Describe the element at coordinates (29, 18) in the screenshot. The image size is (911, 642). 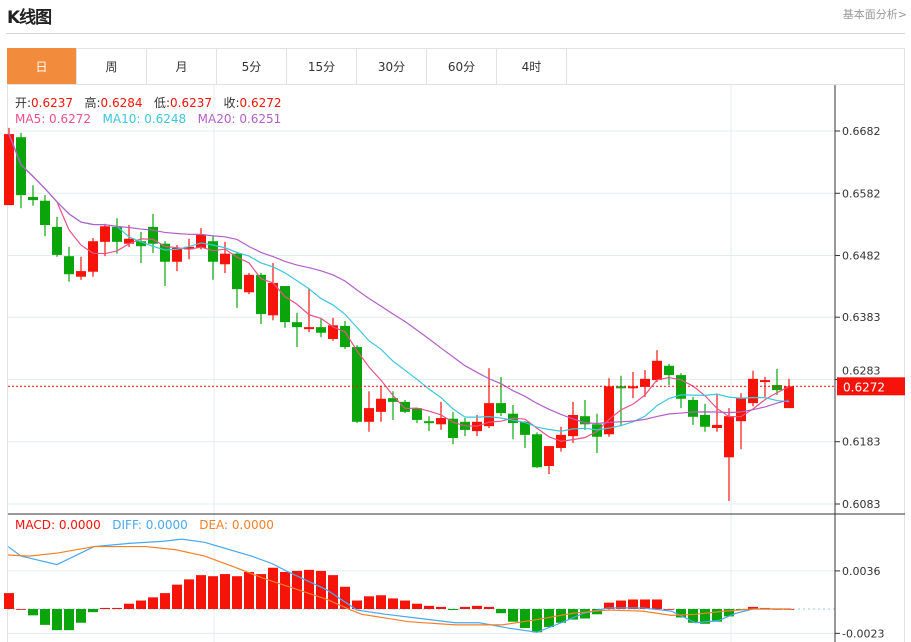
I see `page-title: K线图` at that location.